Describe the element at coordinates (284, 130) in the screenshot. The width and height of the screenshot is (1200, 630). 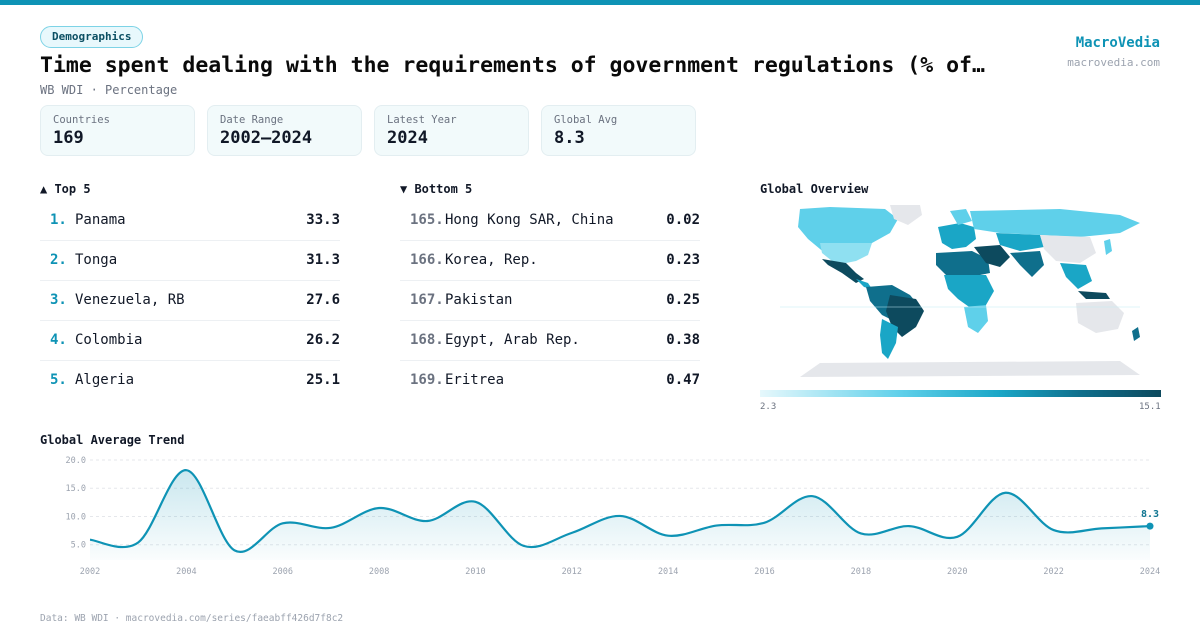
I see `stat-card-date-range: Date Range 2002–2024` at that location.